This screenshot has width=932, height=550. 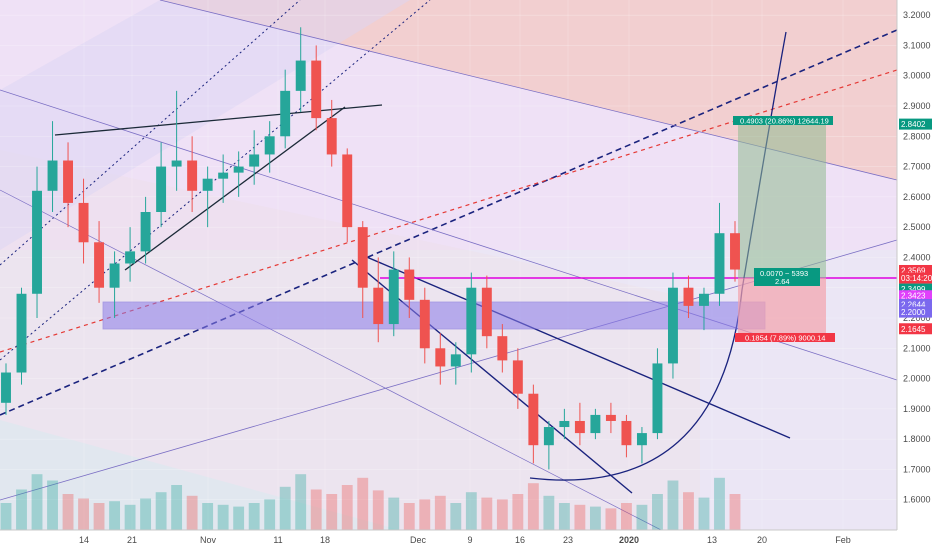 I want to click on price-tick-label: 1.9000, so click(x=917, y=409).